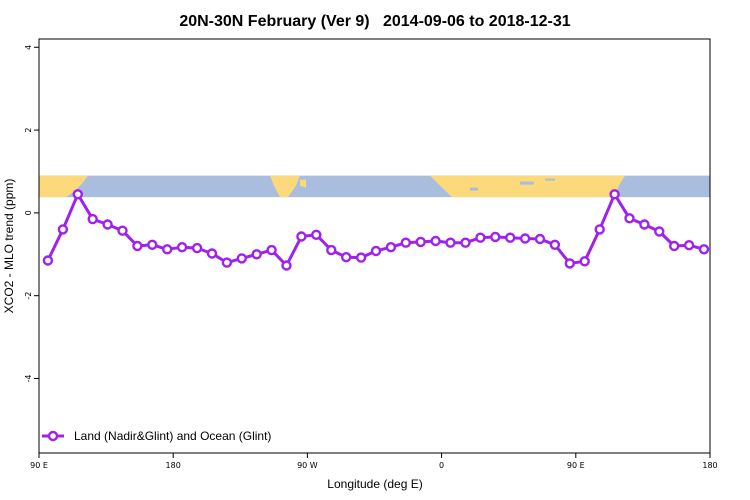  What do you see at coordinates (576, 465) in the screenshot?
I see `x-tick-label-4: 90 E` at bounding box center [576, 465].